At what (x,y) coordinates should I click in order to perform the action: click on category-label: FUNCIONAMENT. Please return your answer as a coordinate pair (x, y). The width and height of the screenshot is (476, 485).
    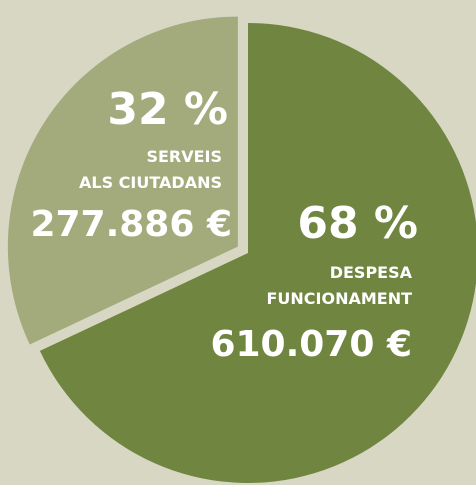
    Looking at the image, I should click on (339, 298).